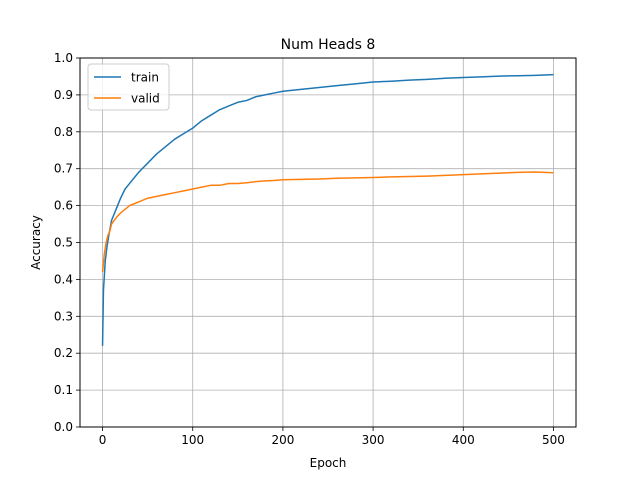 This screenshot has height=480, width=640. What do you see at coordinates (63, 316) in the screenshot?
I see `y-tick-label: 0.3` at bounding box center [63, 316].